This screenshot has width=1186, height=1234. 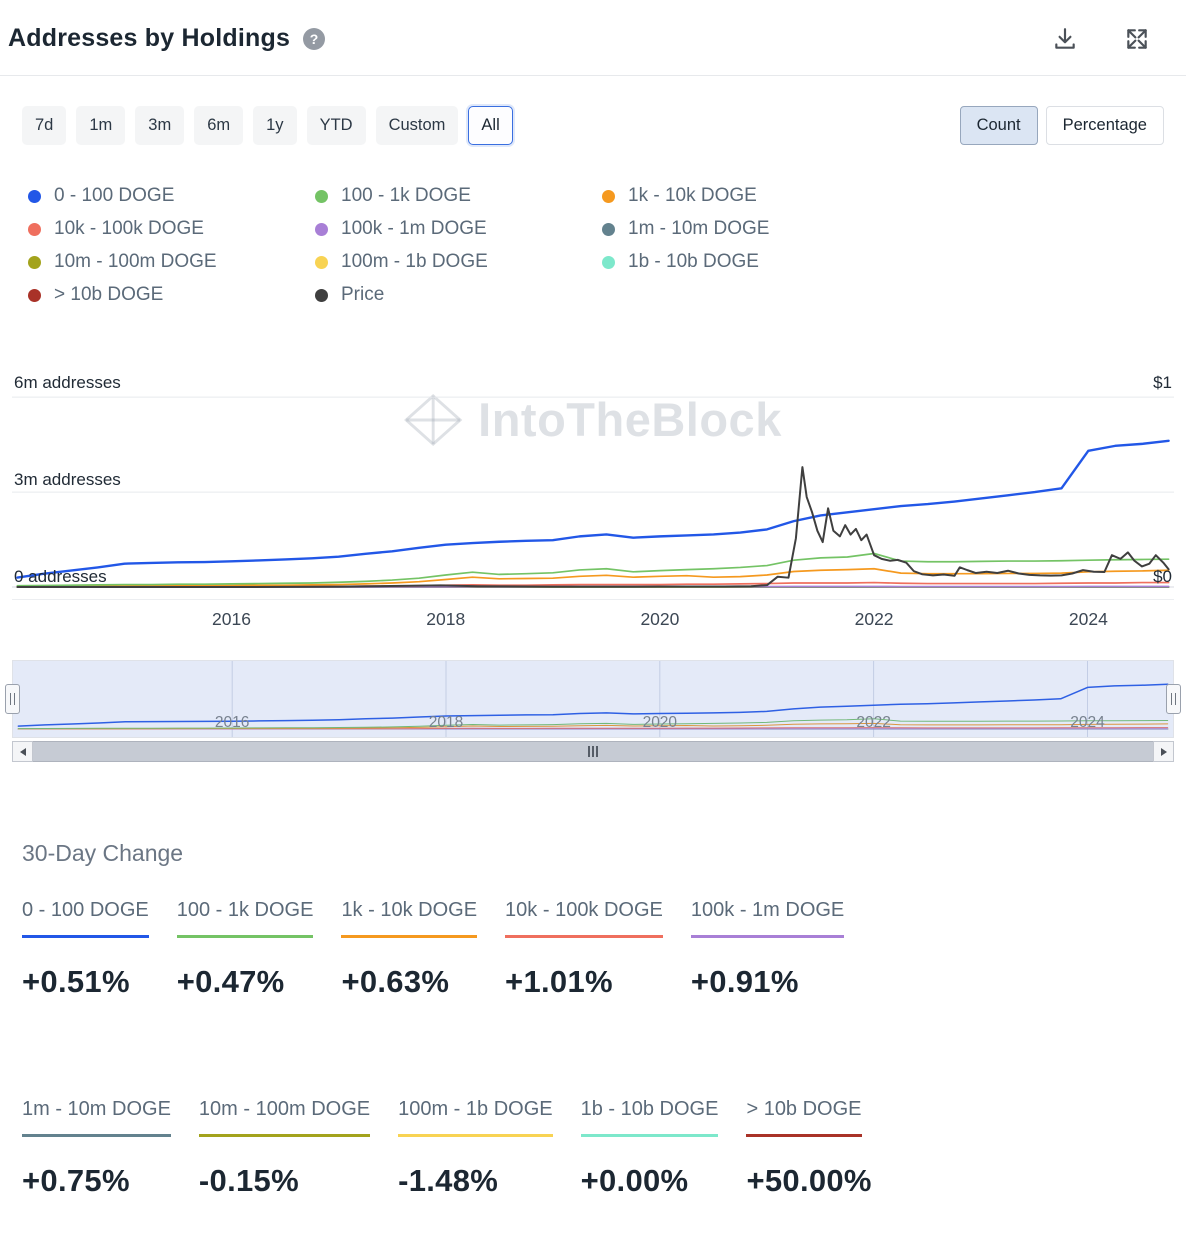 I want to click on expand-button, so click(x=1137, y=39).